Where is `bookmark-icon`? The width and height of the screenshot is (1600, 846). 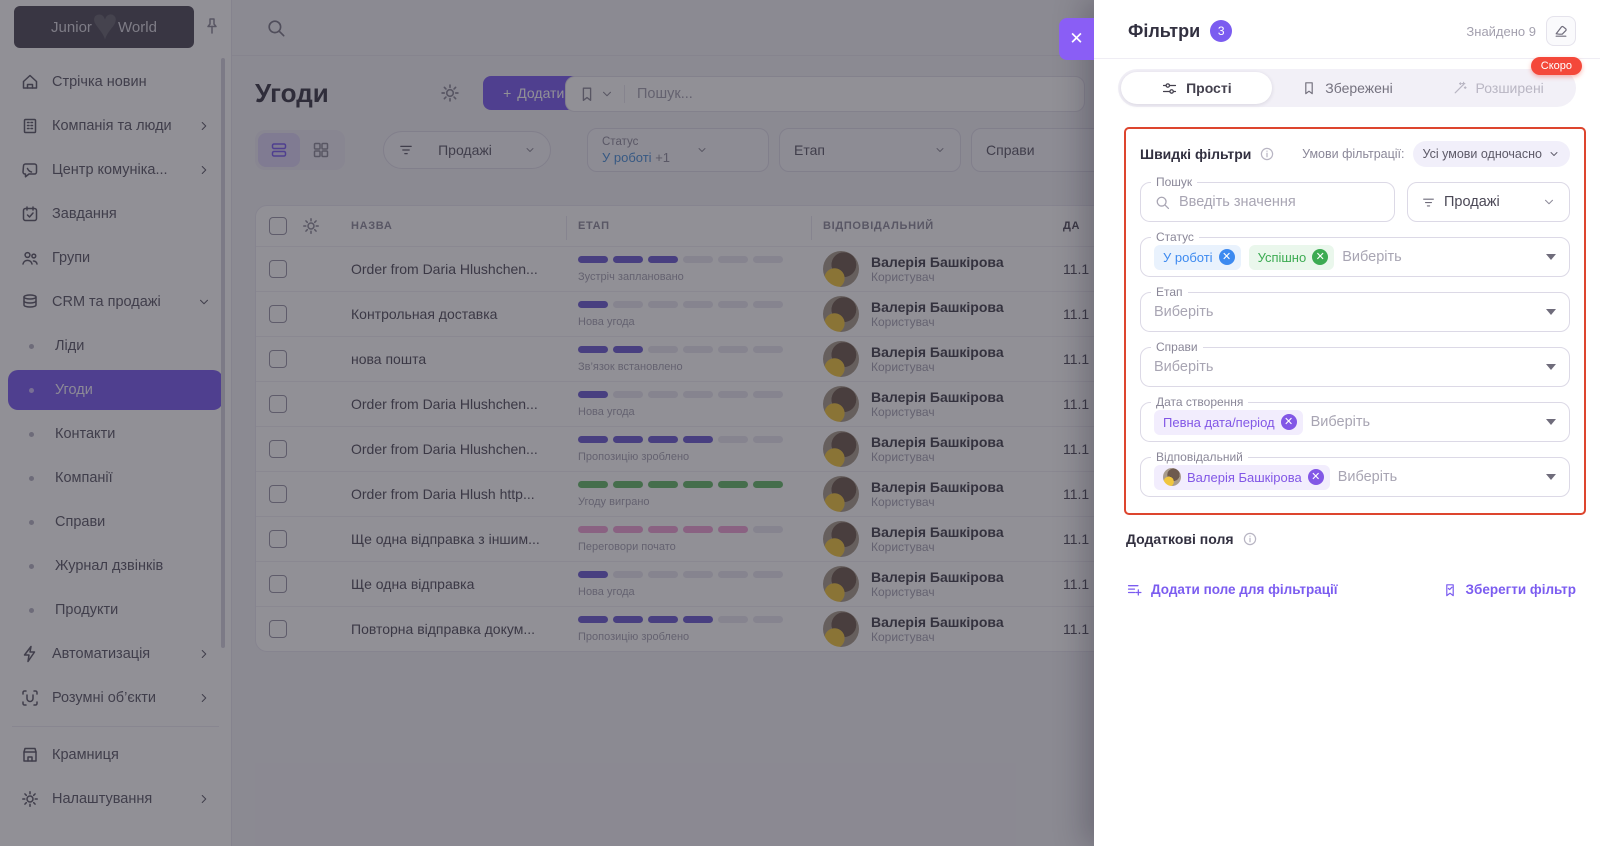
bookmark-icon is located at coordinates (1309, 88).